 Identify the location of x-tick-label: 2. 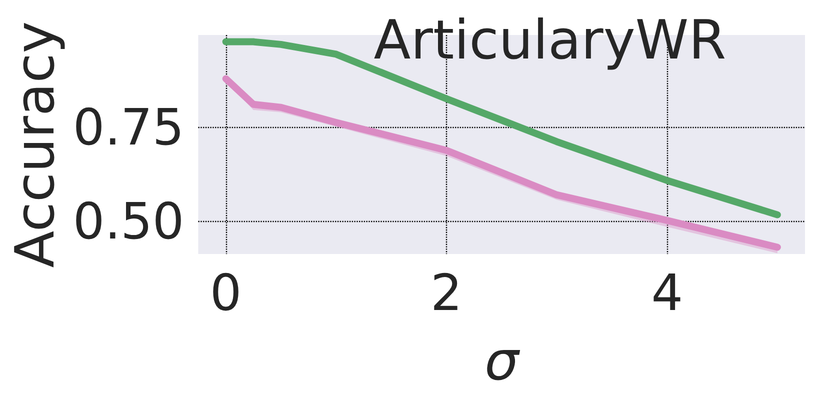
(446, 293).